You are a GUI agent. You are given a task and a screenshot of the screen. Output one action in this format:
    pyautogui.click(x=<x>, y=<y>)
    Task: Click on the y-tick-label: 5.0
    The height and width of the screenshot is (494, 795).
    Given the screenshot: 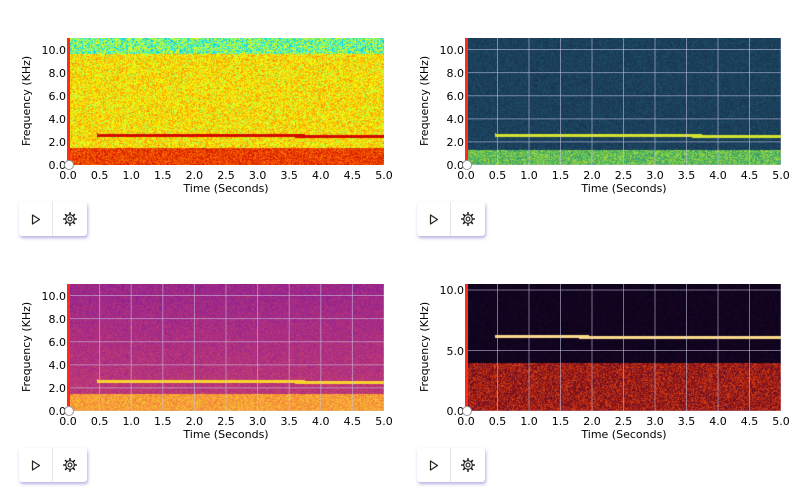 What is the action you would take?
    pyautogui.click(x=455, y=351)
    